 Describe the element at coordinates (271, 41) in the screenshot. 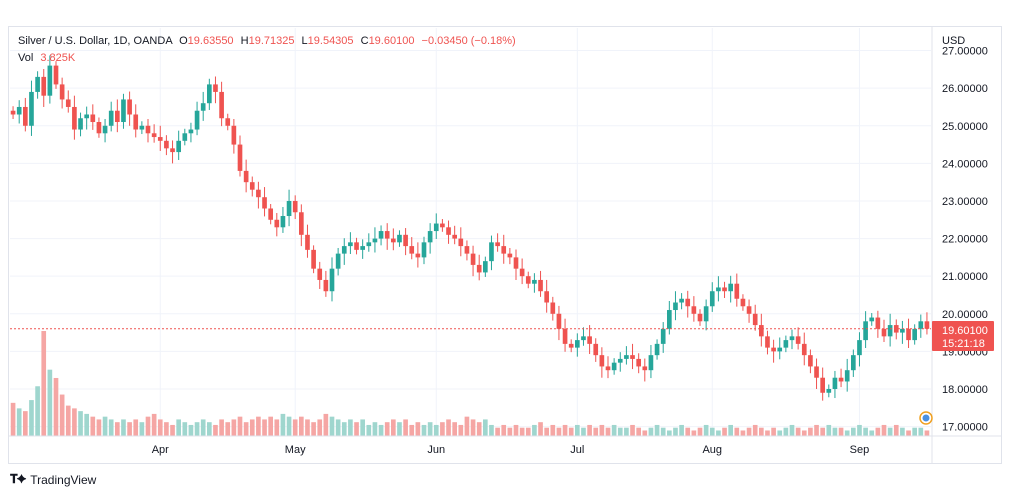

I see `high-value: 19.71325` at that location.